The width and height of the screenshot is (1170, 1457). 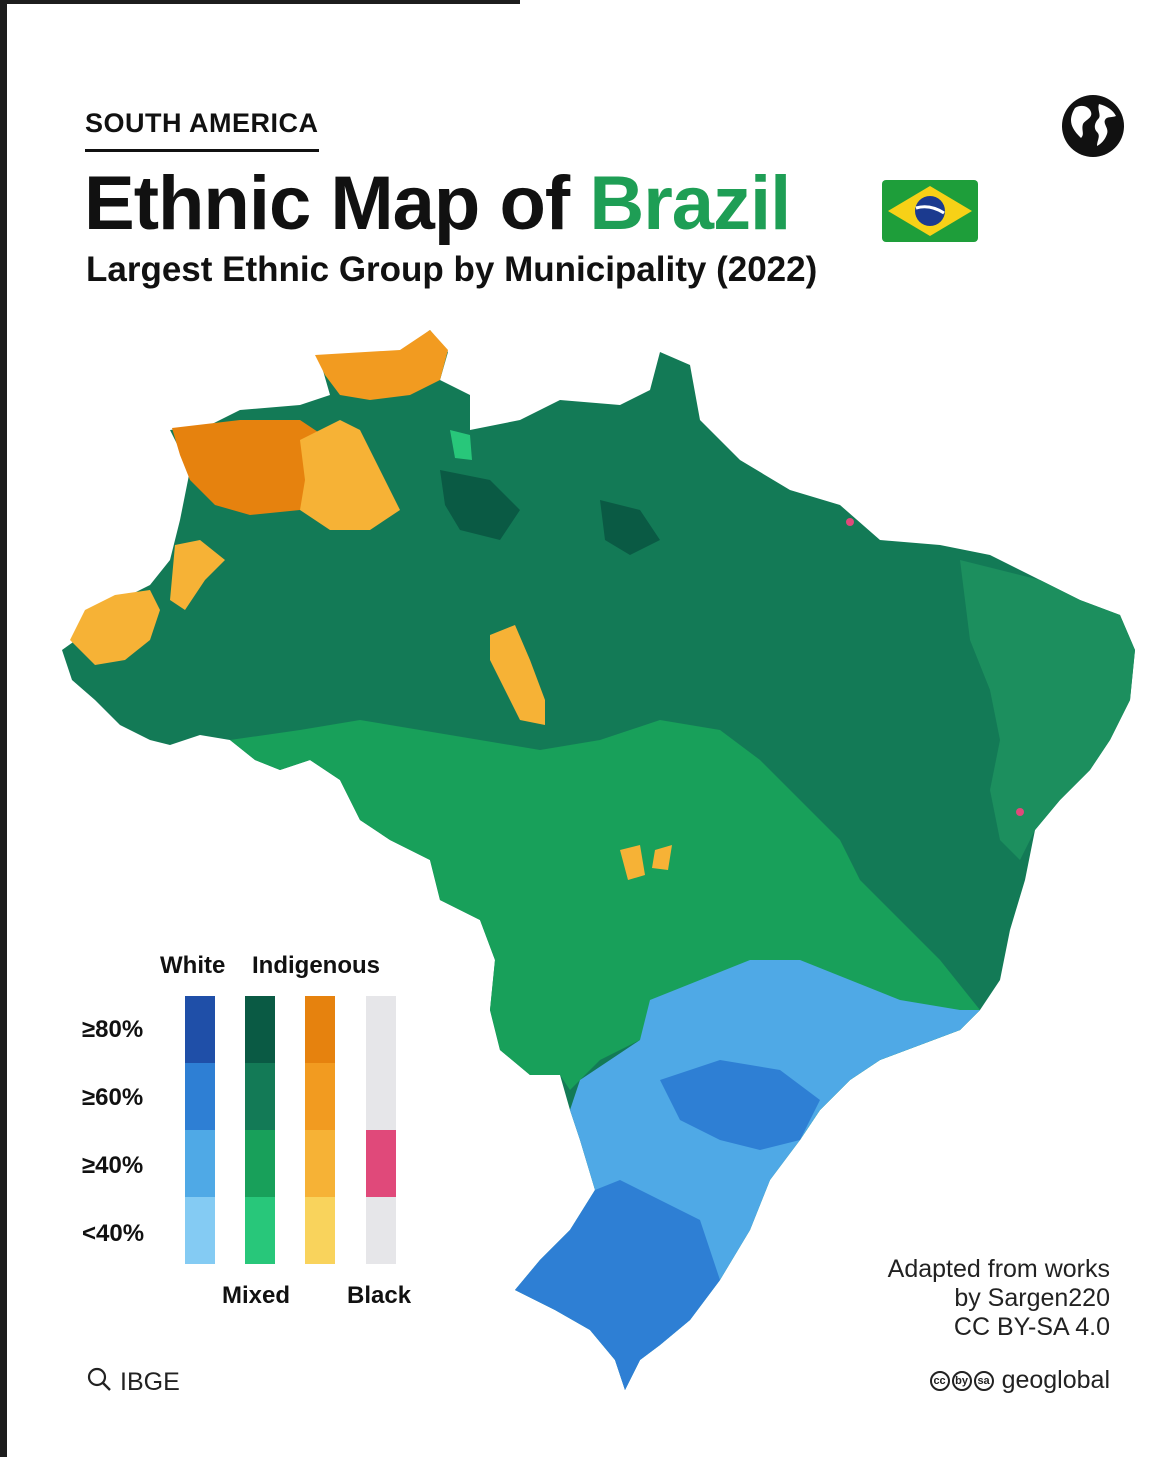 What do you see at coordinates (256, 1295) in the screenshot?
I see `legend-label-mixed: Mixed` at bounding box center [256, 1295].